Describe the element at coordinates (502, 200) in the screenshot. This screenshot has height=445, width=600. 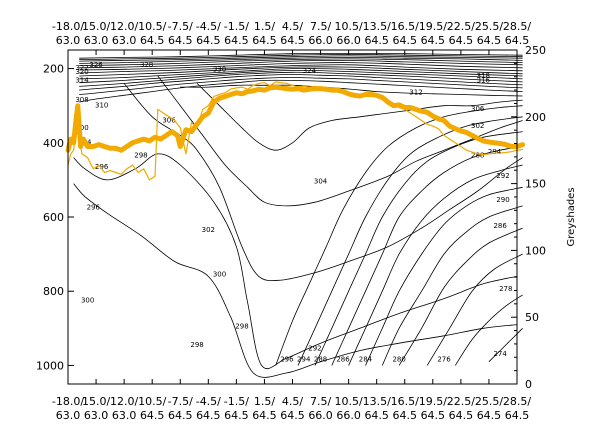
I see `contour-label: 290` at that location.